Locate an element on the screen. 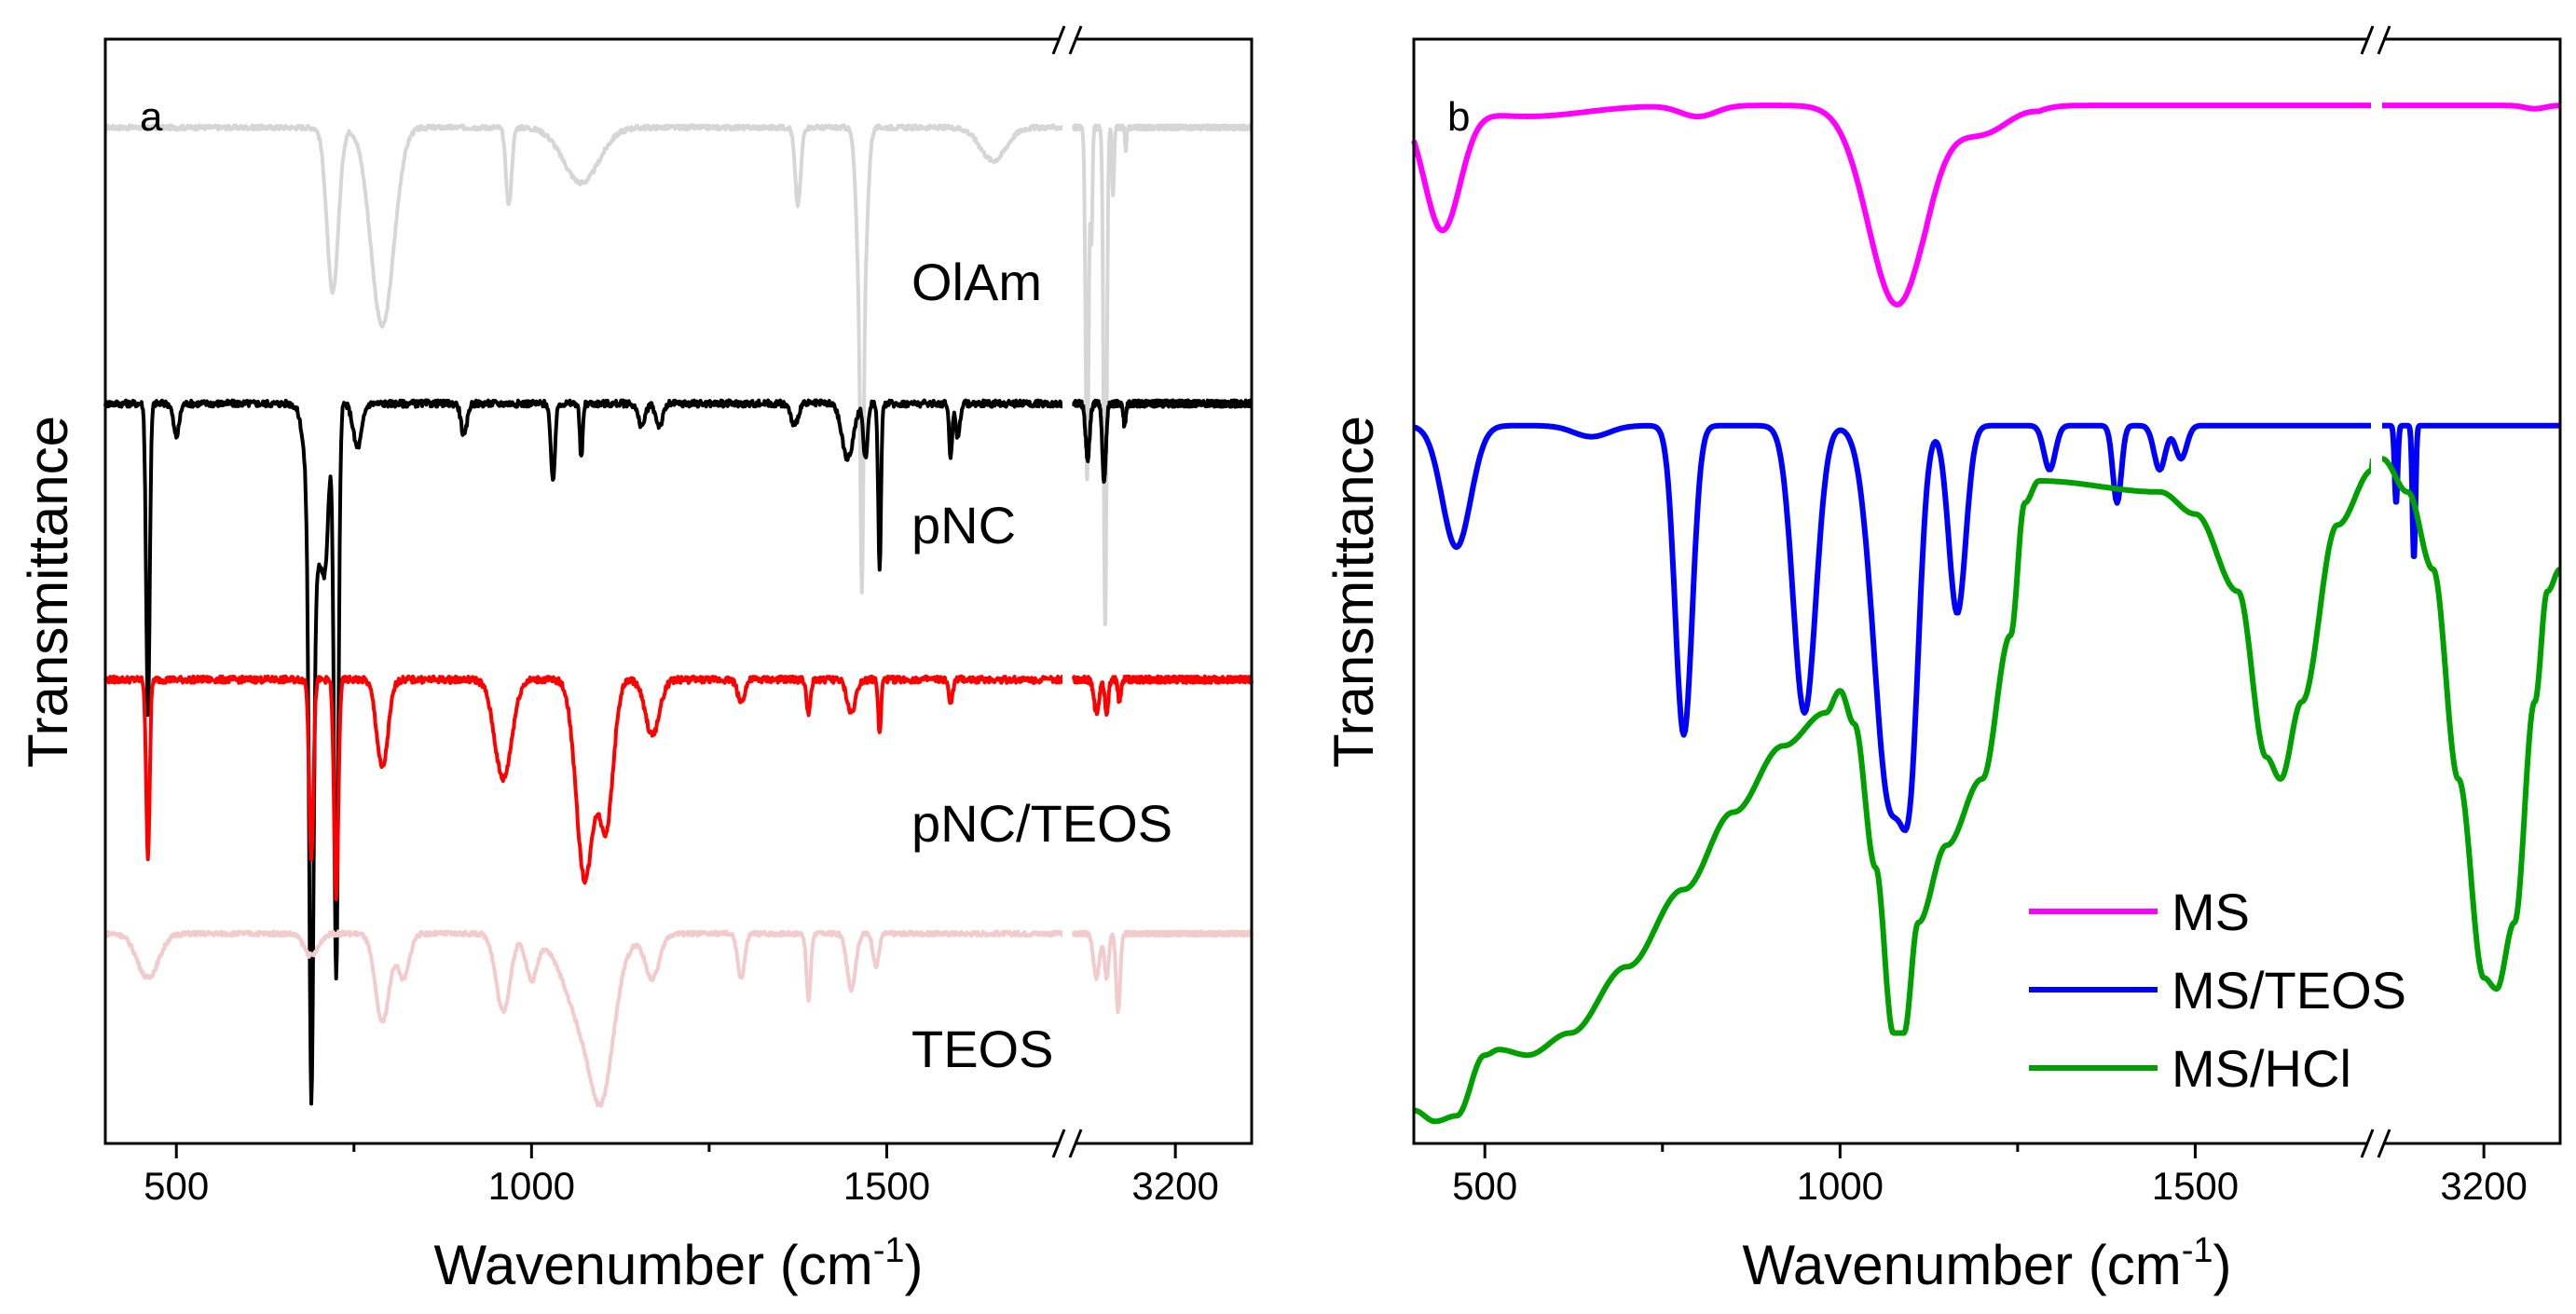 The image size is (2576, 1314). x-tick-label-1000-b: 1000 is located at coordinates (1840, 1186).